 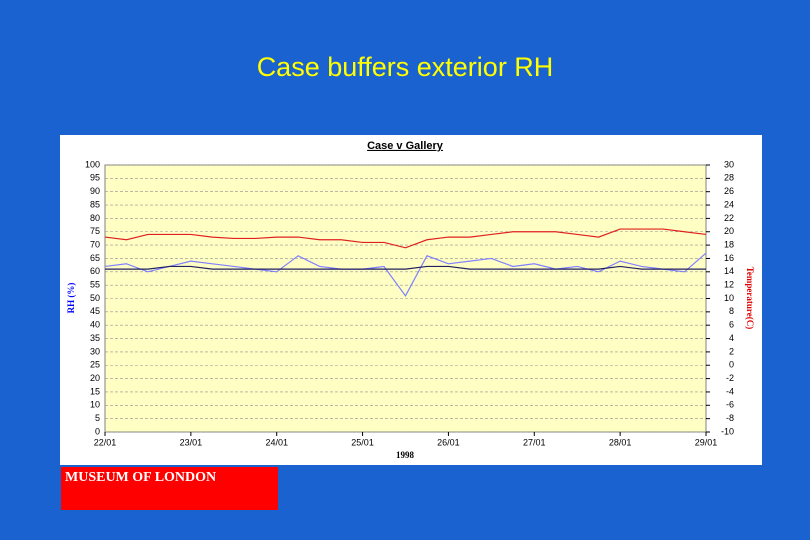 I want to click on y-tick-label: 60, so click(x=95, y=271).